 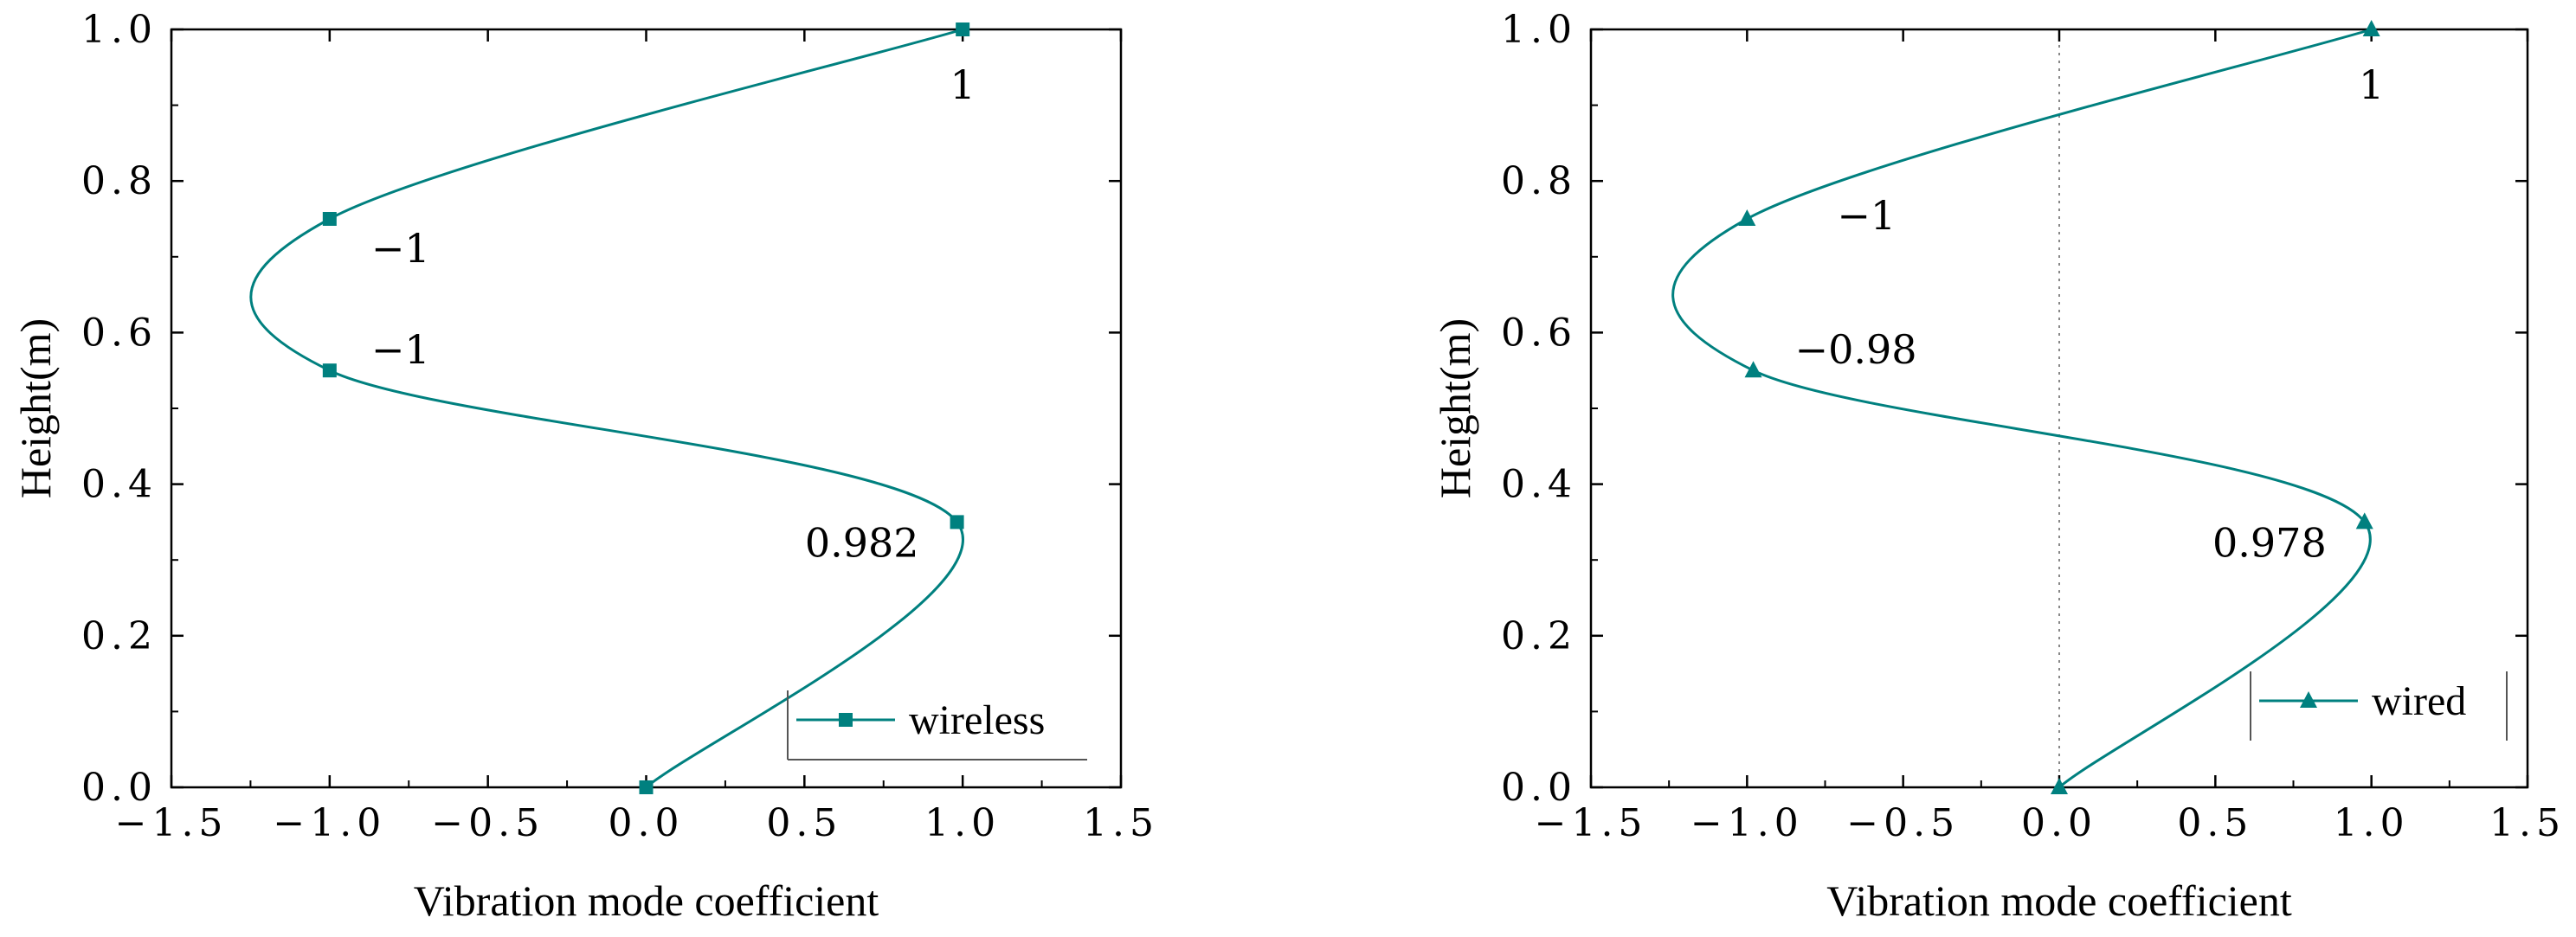 What do you see at coordinates (2419, 701) in the screenshot?
I see `legend-label: wired` at bounding box center [2419, 701].